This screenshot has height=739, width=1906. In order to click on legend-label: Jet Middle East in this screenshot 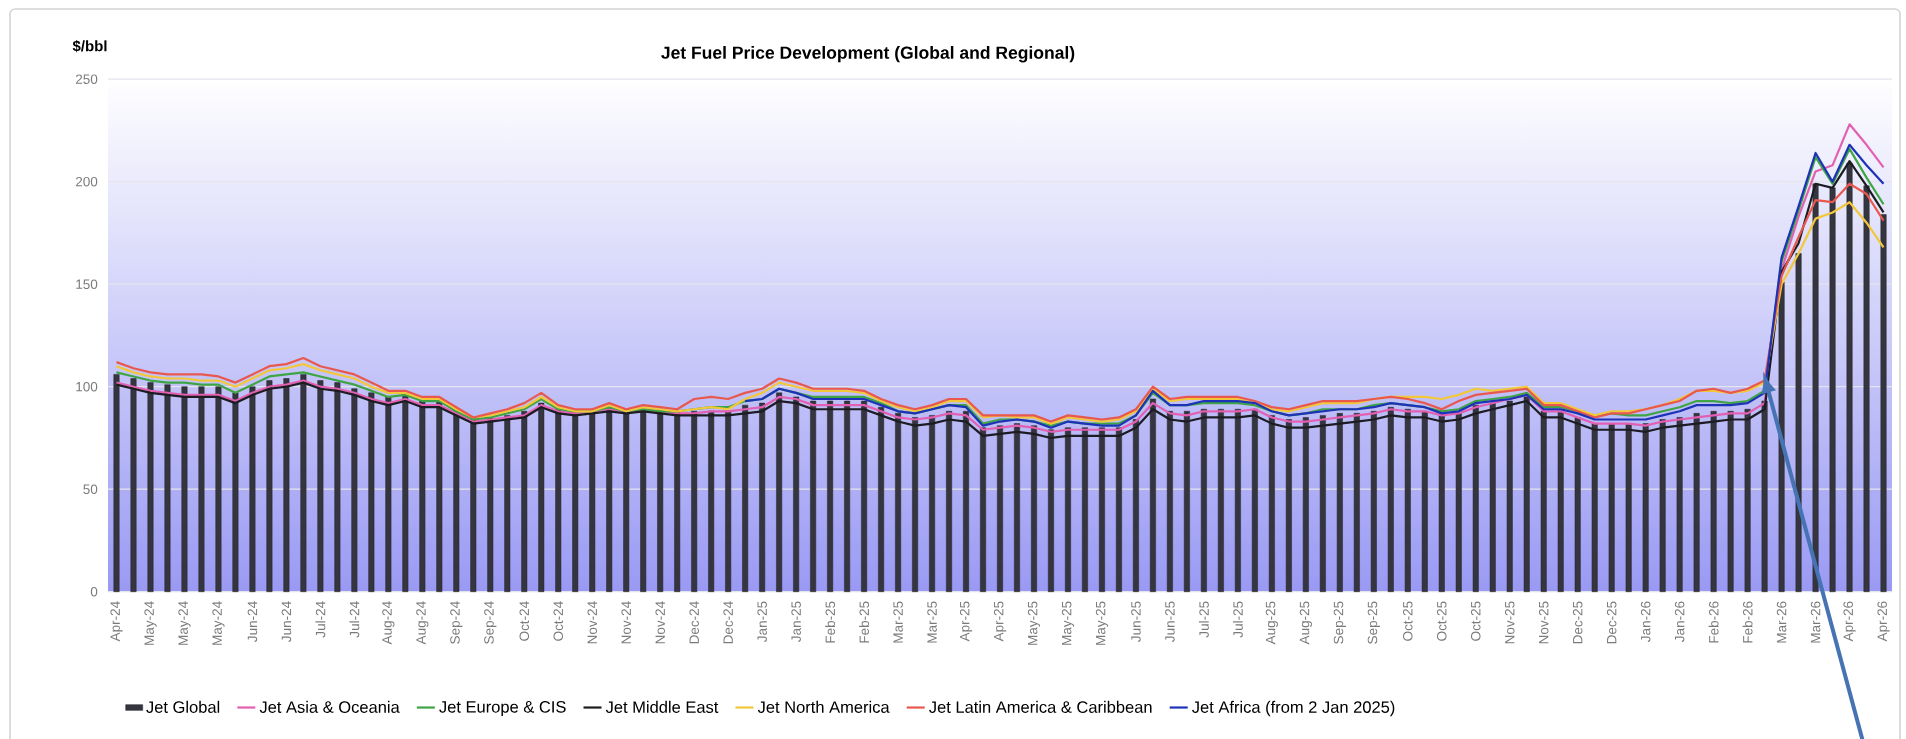, I will do `click(662, 706)`.